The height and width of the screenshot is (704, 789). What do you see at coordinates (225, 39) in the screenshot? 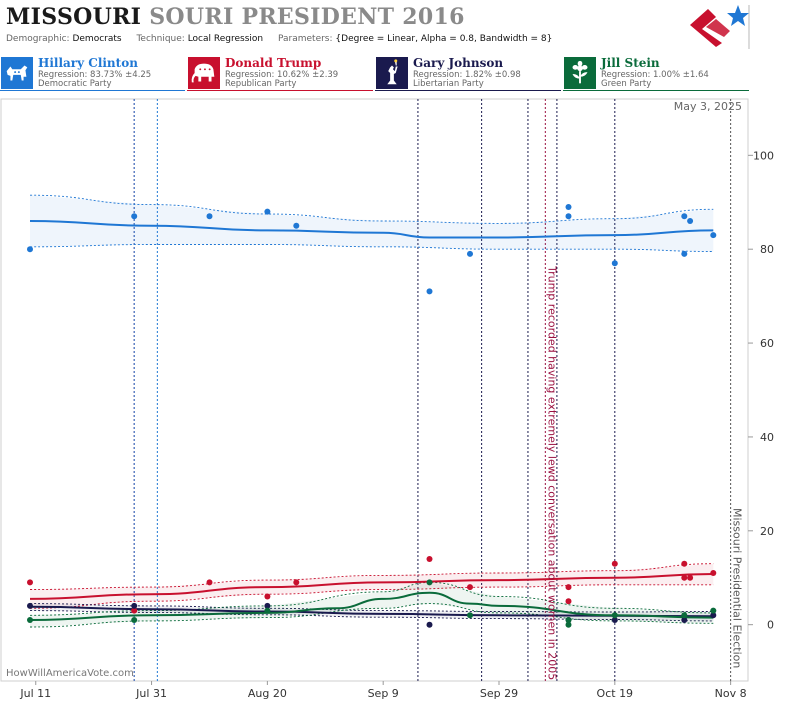
I see `technique-value: Local Regression` at bounding box center [225, 39].